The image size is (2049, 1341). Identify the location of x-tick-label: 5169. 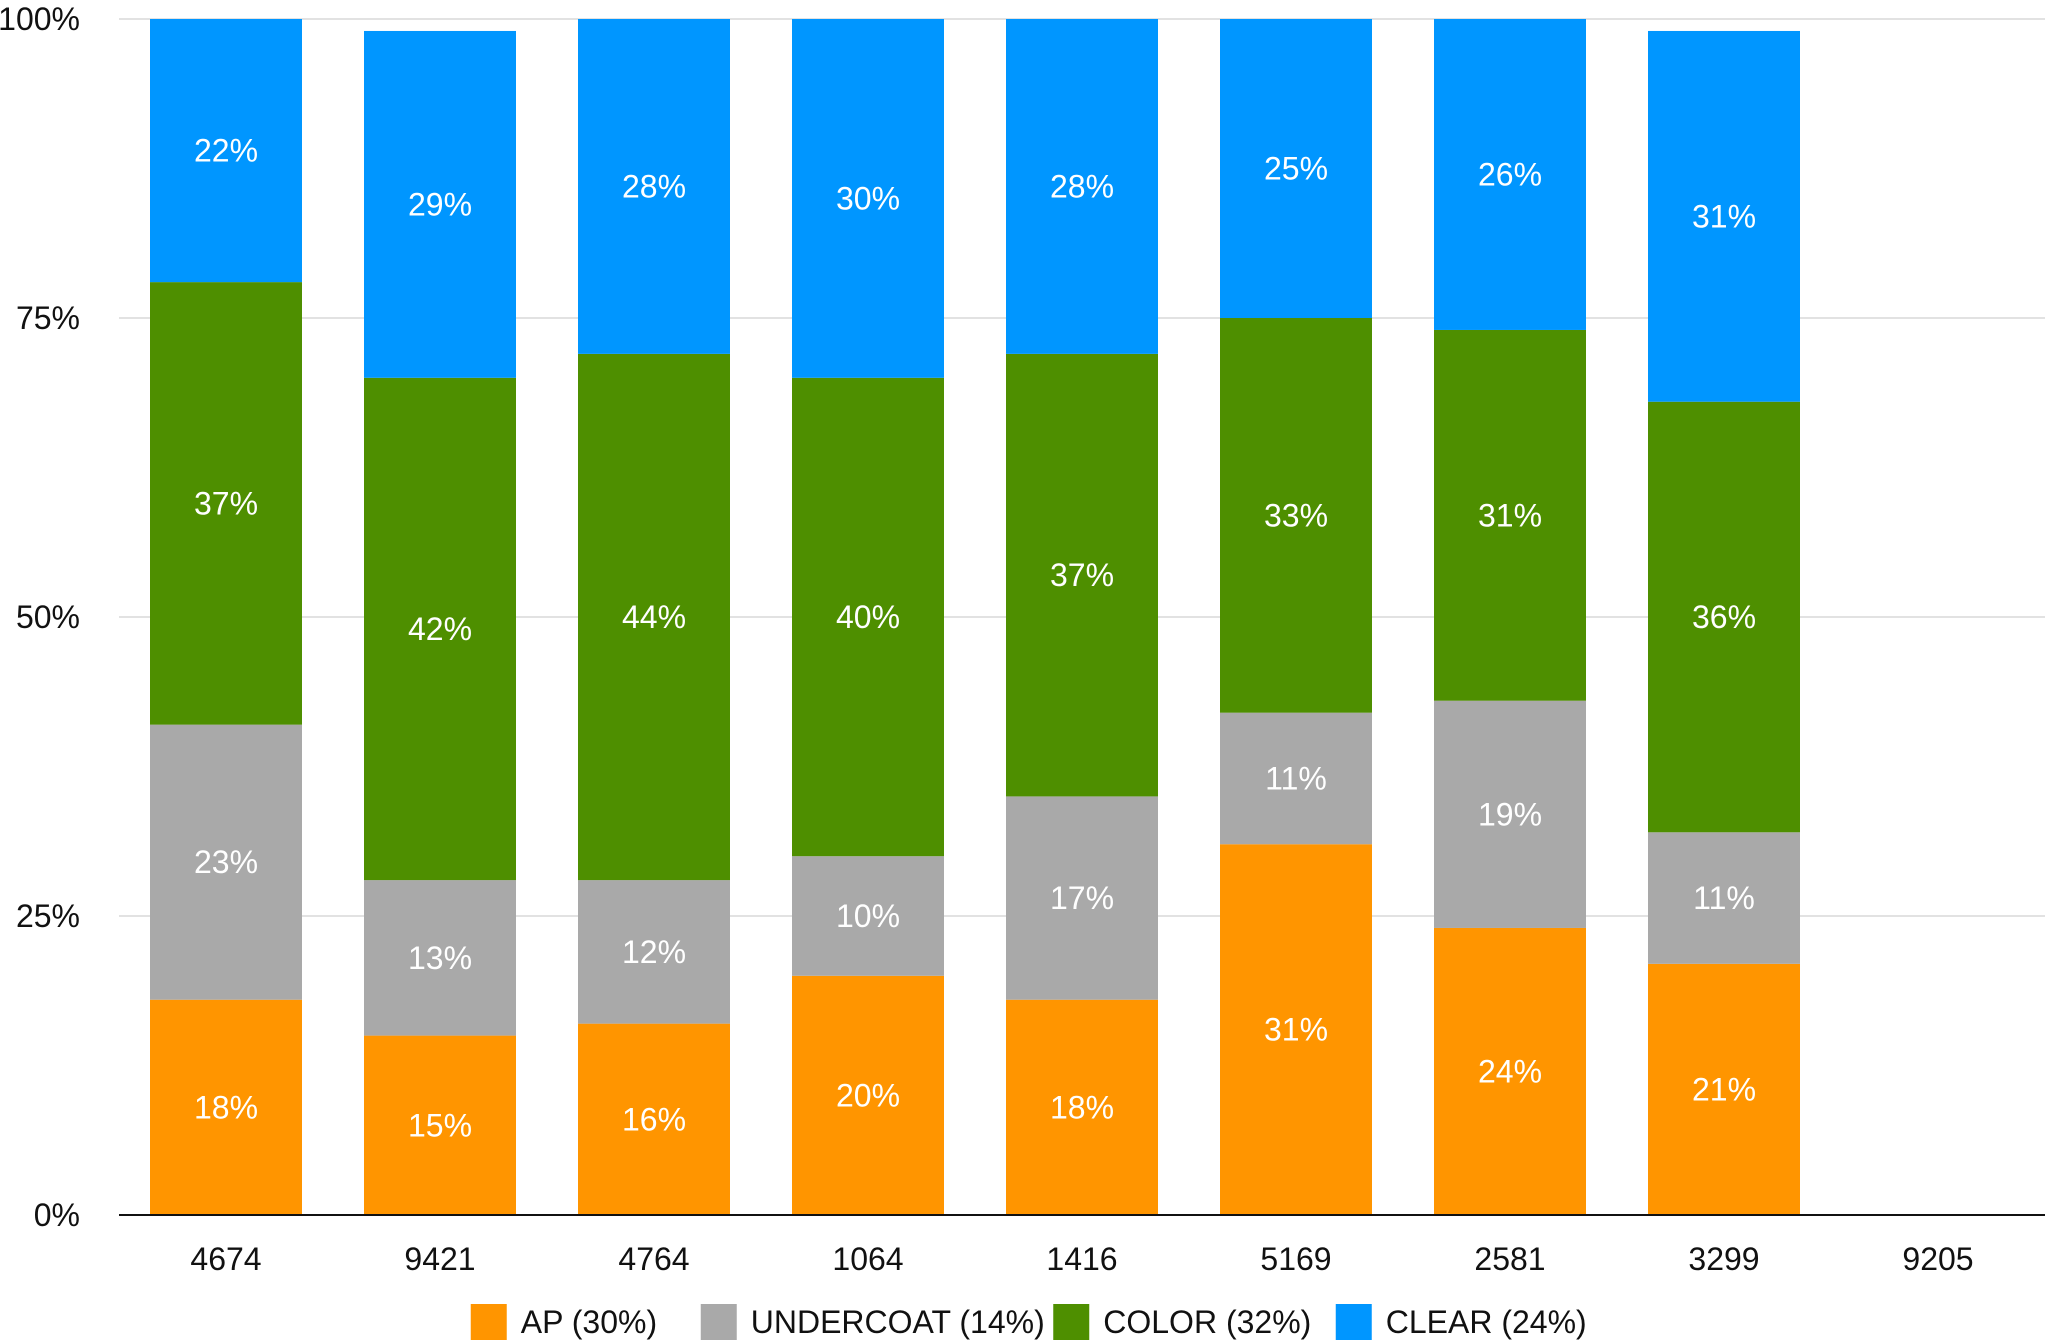
(1295, 1259).